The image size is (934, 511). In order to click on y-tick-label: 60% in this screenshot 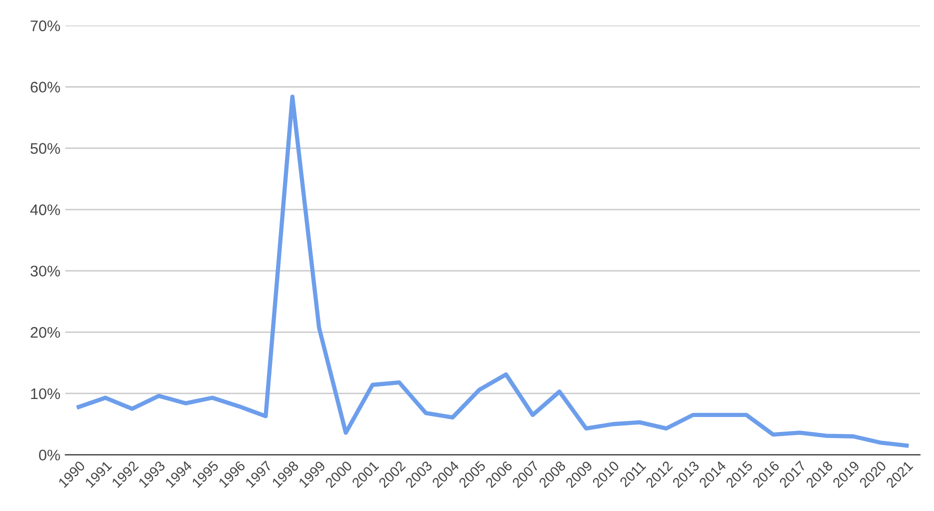, I will do `click(45, 87)`.